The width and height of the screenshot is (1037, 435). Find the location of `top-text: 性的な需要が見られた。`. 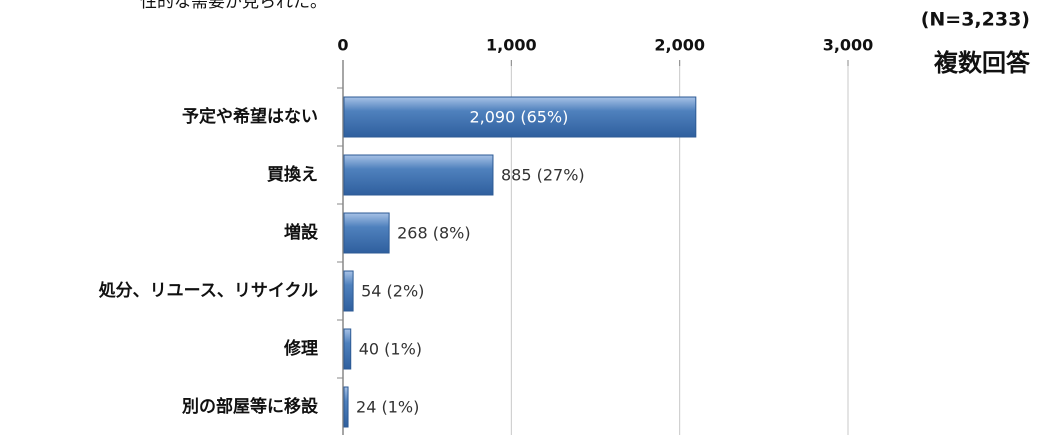

top-text: 性的な需要が見られた。 is located at coordinates (233, 6).